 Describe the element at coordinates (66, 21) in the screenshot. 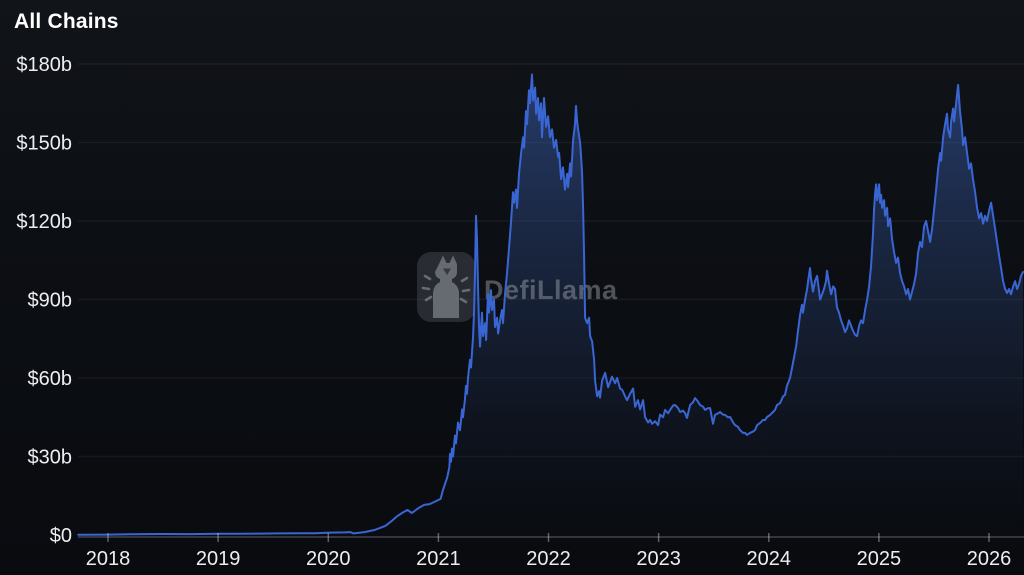

I see `page-title: All Chains` at that location.